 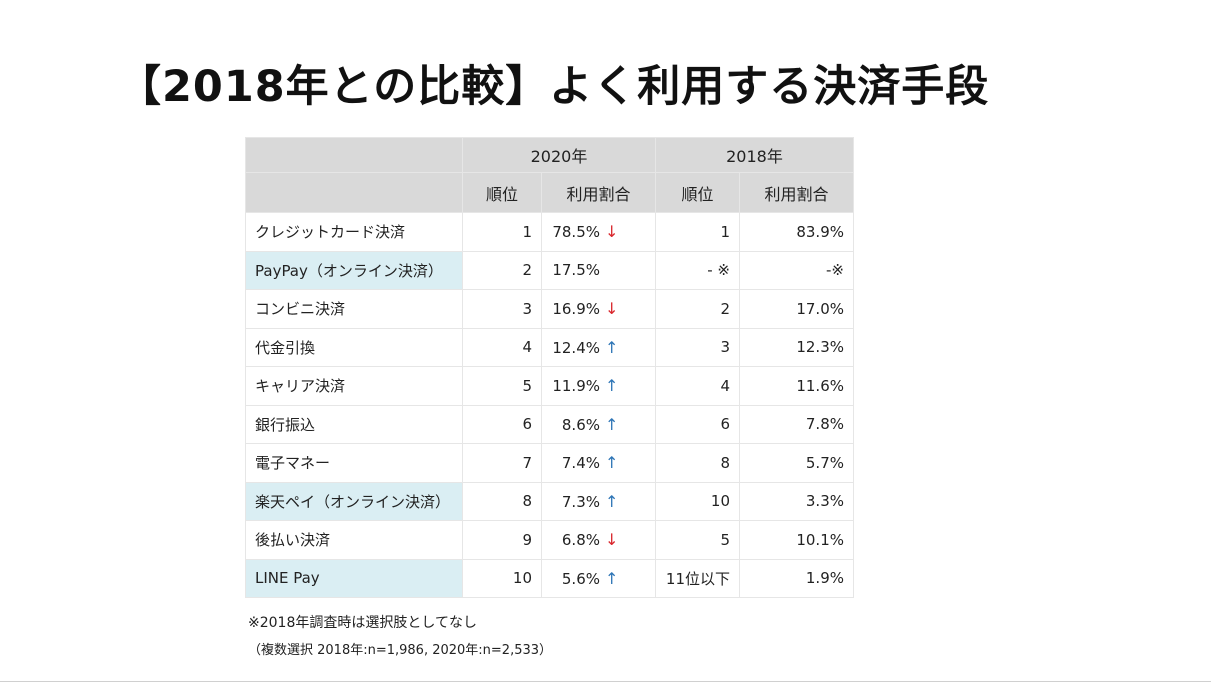 What do you see at coordinates (354, 155) in the screenshot?
I see `header-corner` at bounding box center [354, 155].